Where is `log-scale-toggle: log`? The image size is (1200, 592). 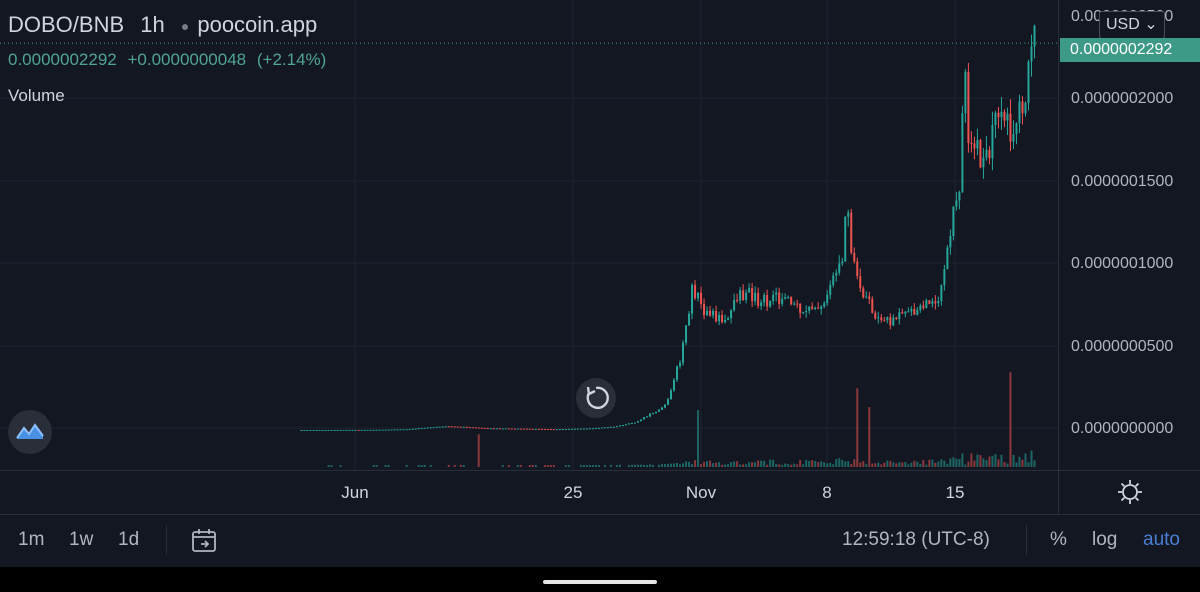
log-scale-toggle: log is located at coordinates (1105, 539).